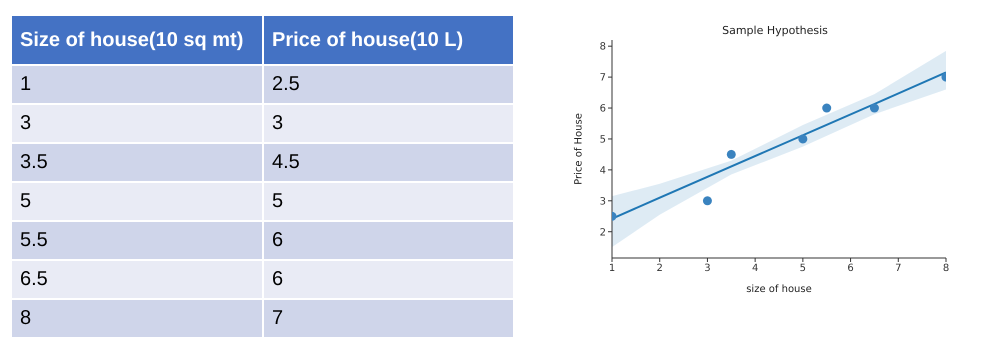 Image resolution: width=983 pixels, height=349 pixels. What do you see at coordinates (286, 162) in the screenshot?
I see `text: 4.5` at bounding box center [286, 162].